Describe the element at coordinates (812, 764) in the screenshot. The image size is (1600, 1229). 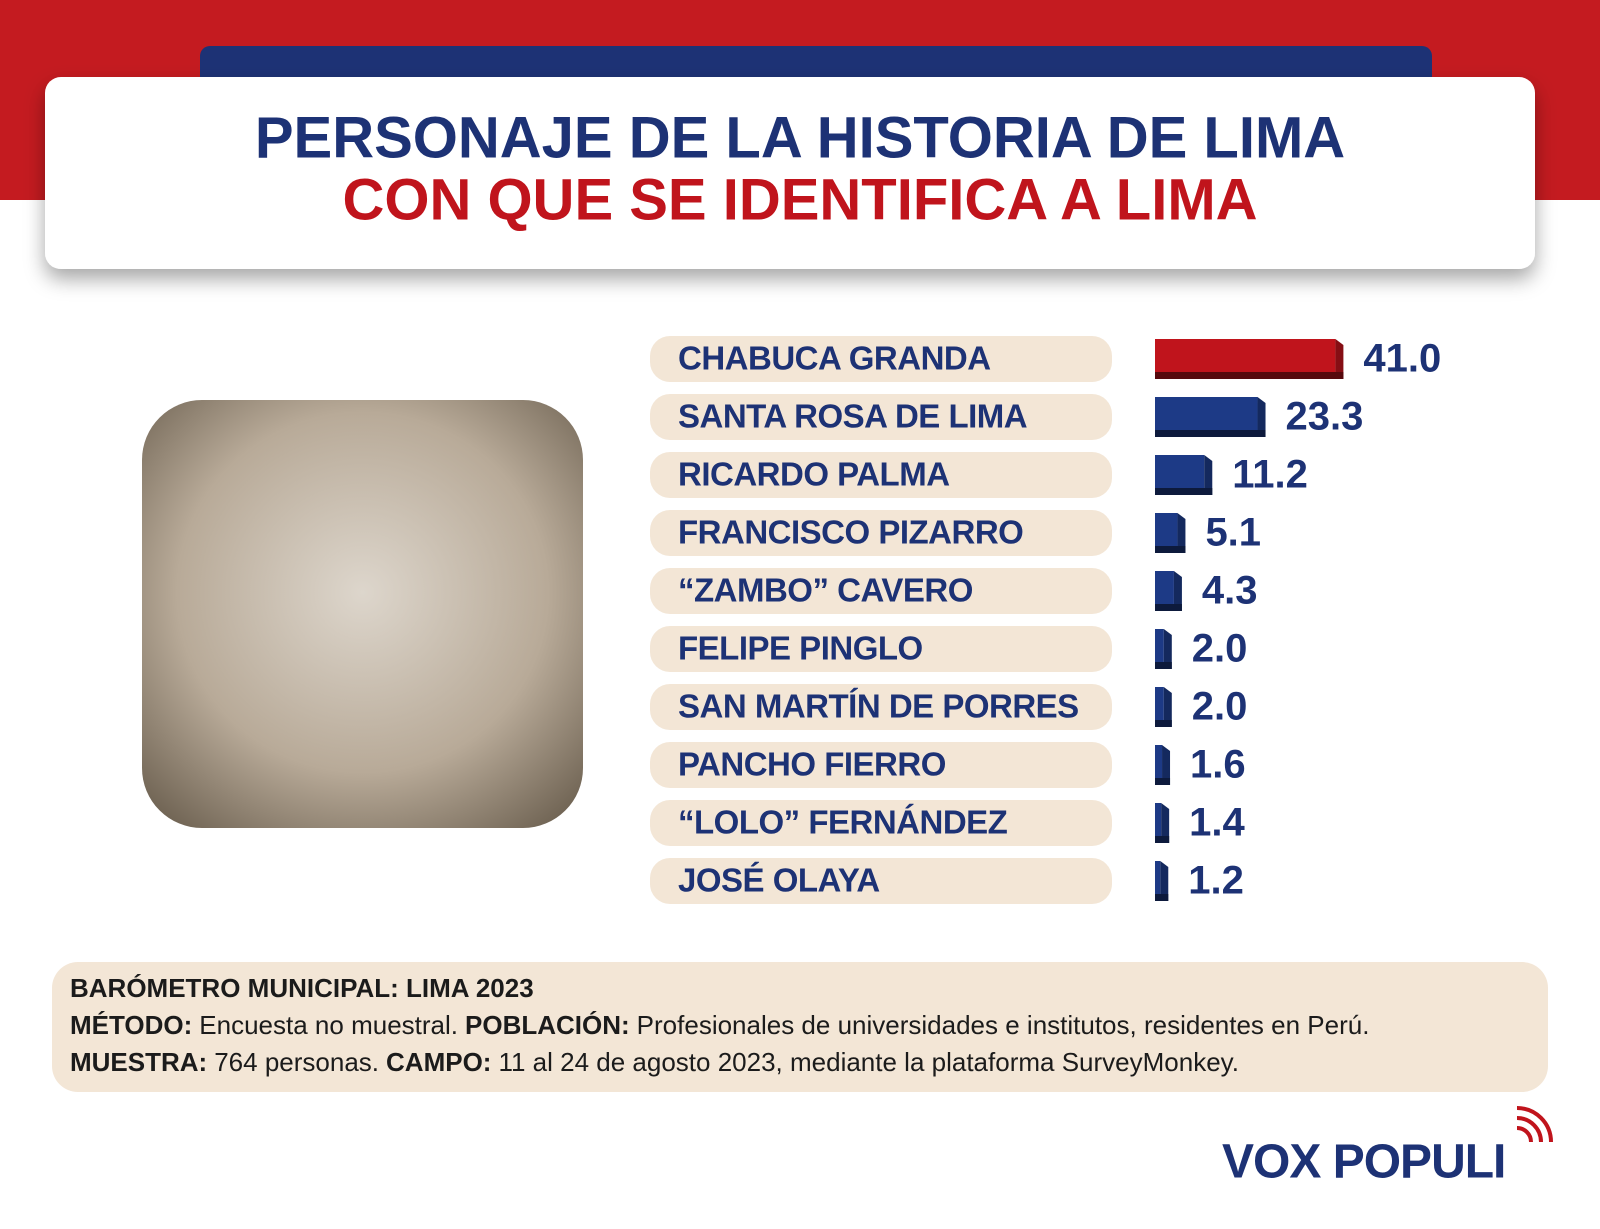
I see `category-label: PANCHO FIERRO` at that location.